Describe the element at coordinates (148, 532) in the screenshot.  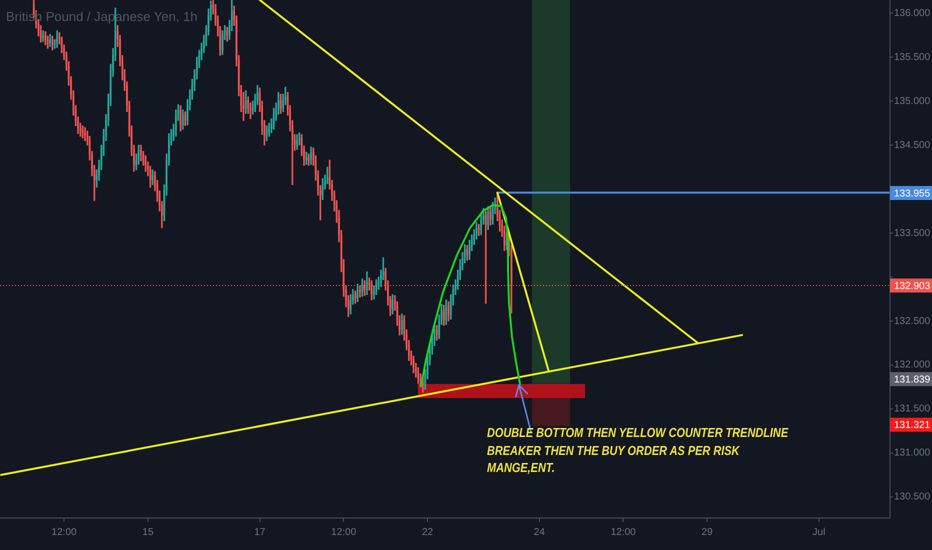
I see `x-tick-label: 15` at that location.